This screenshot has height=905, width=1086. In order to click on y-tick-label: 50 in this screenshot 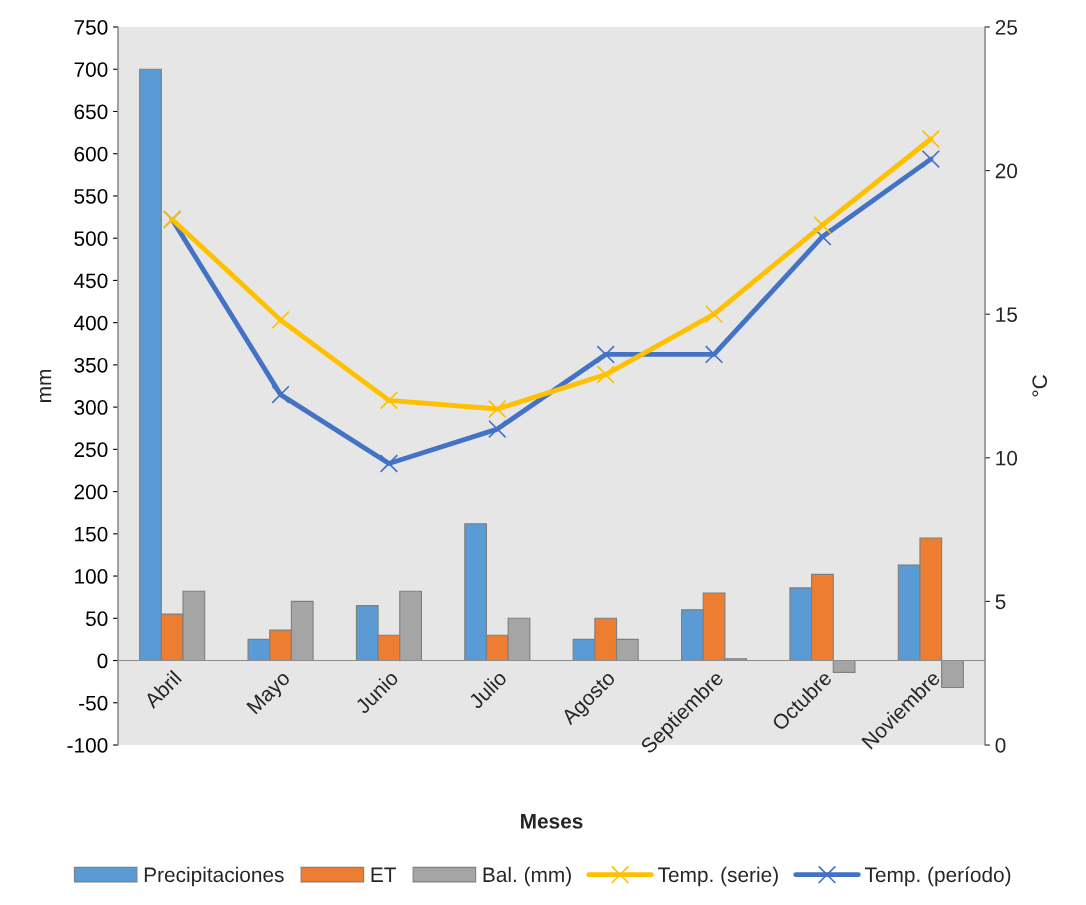, I will do `click(96, 619)`.